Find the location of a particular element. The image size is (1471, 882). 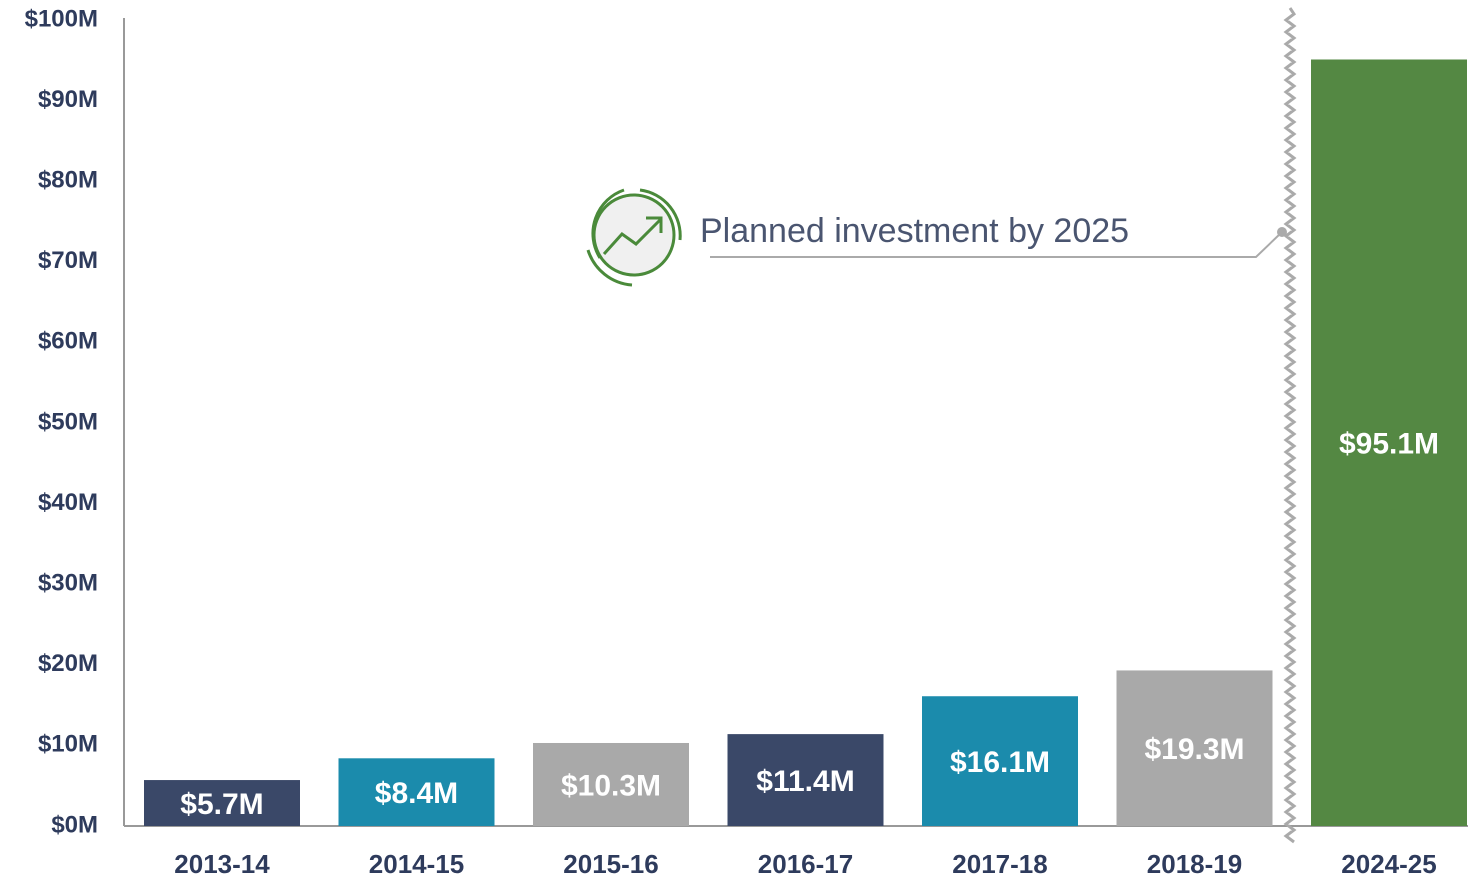

y-tick-label: $10M is located at coordinates (68, 744).